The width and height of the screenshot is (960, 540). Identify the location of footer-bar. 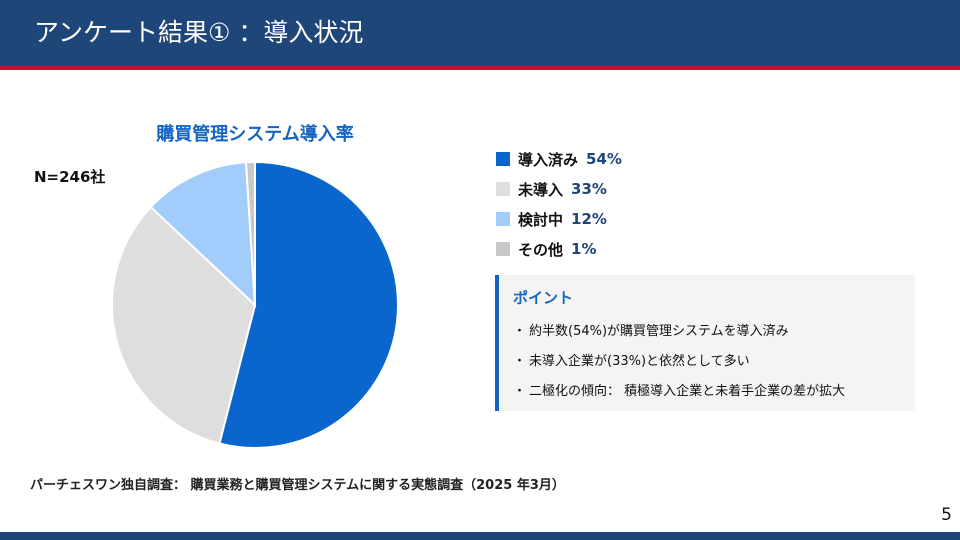
(480, 536).